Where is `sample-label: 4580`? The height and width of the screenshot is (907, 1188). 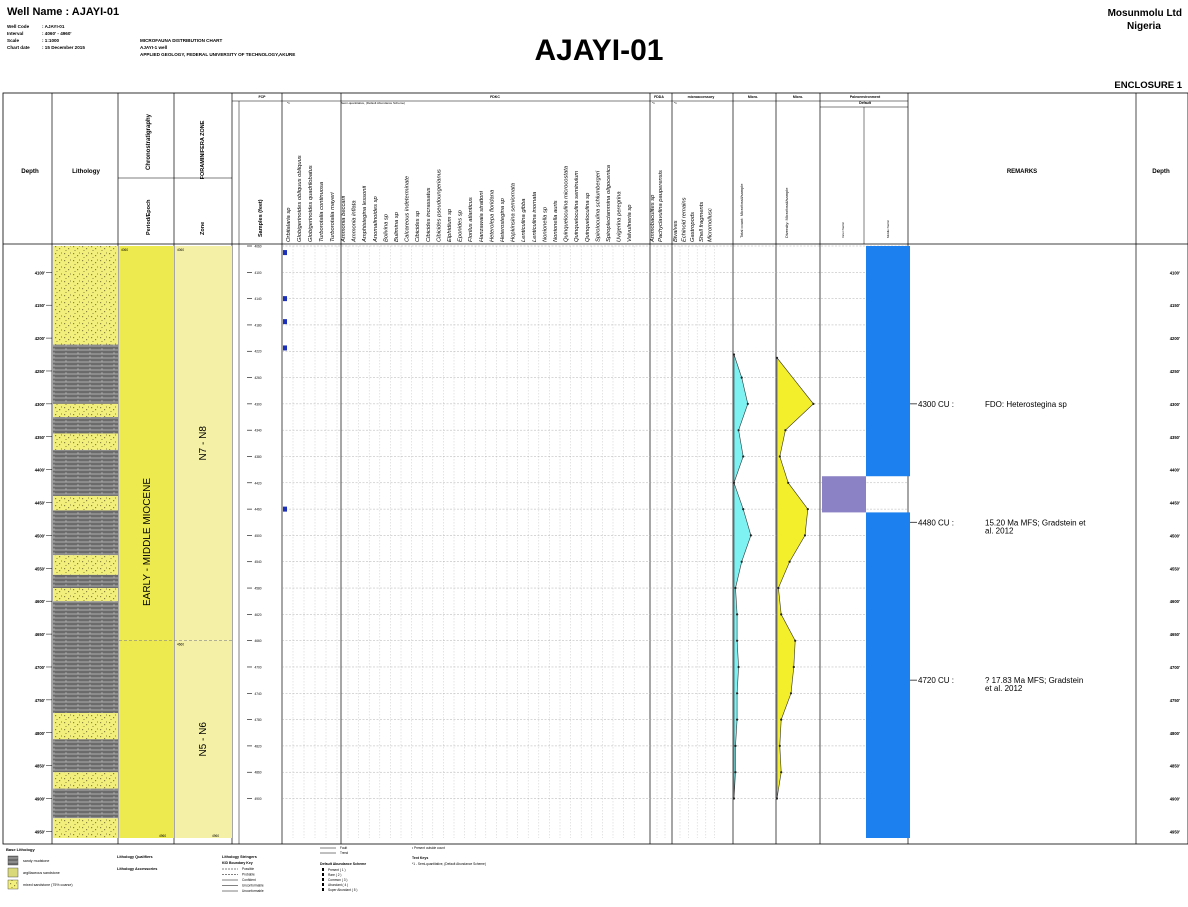
sample-label: 4580 is located at coordinates (257, 589).